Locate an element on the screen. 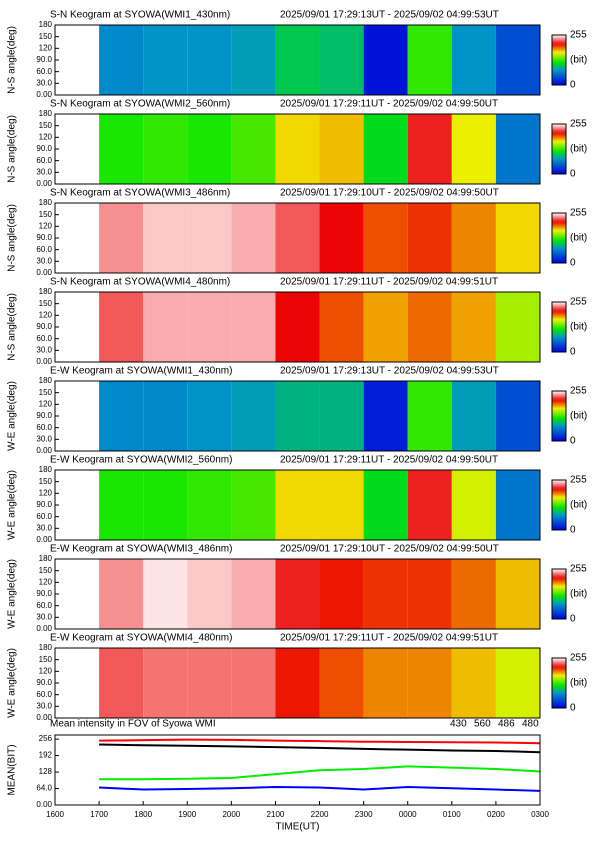 Image resolution: width=595 pixels, height=842 pixels. y-tick-label: 256 is located at coordinates (46, 738).